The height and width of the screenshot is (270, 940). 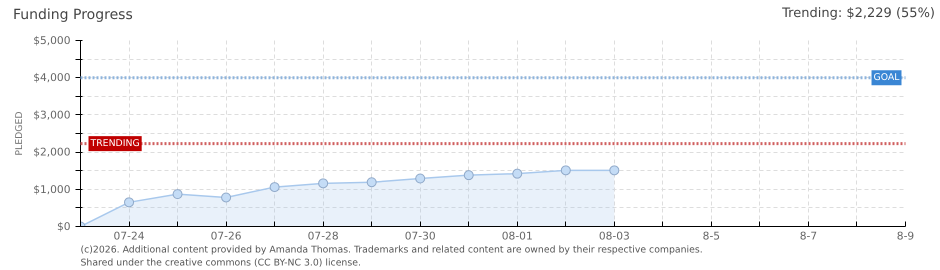 I want to click on y-axis-title: PLEDGED, so click(x=20, y=133).